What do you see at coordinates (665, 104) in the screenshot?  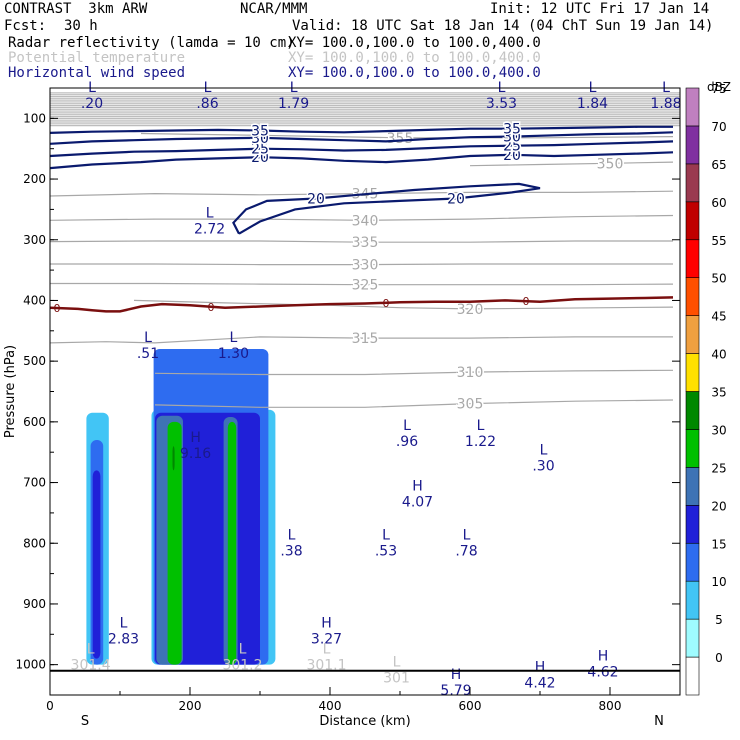 I see `extremum-value: 1.88` at bounding box center [665, 104].